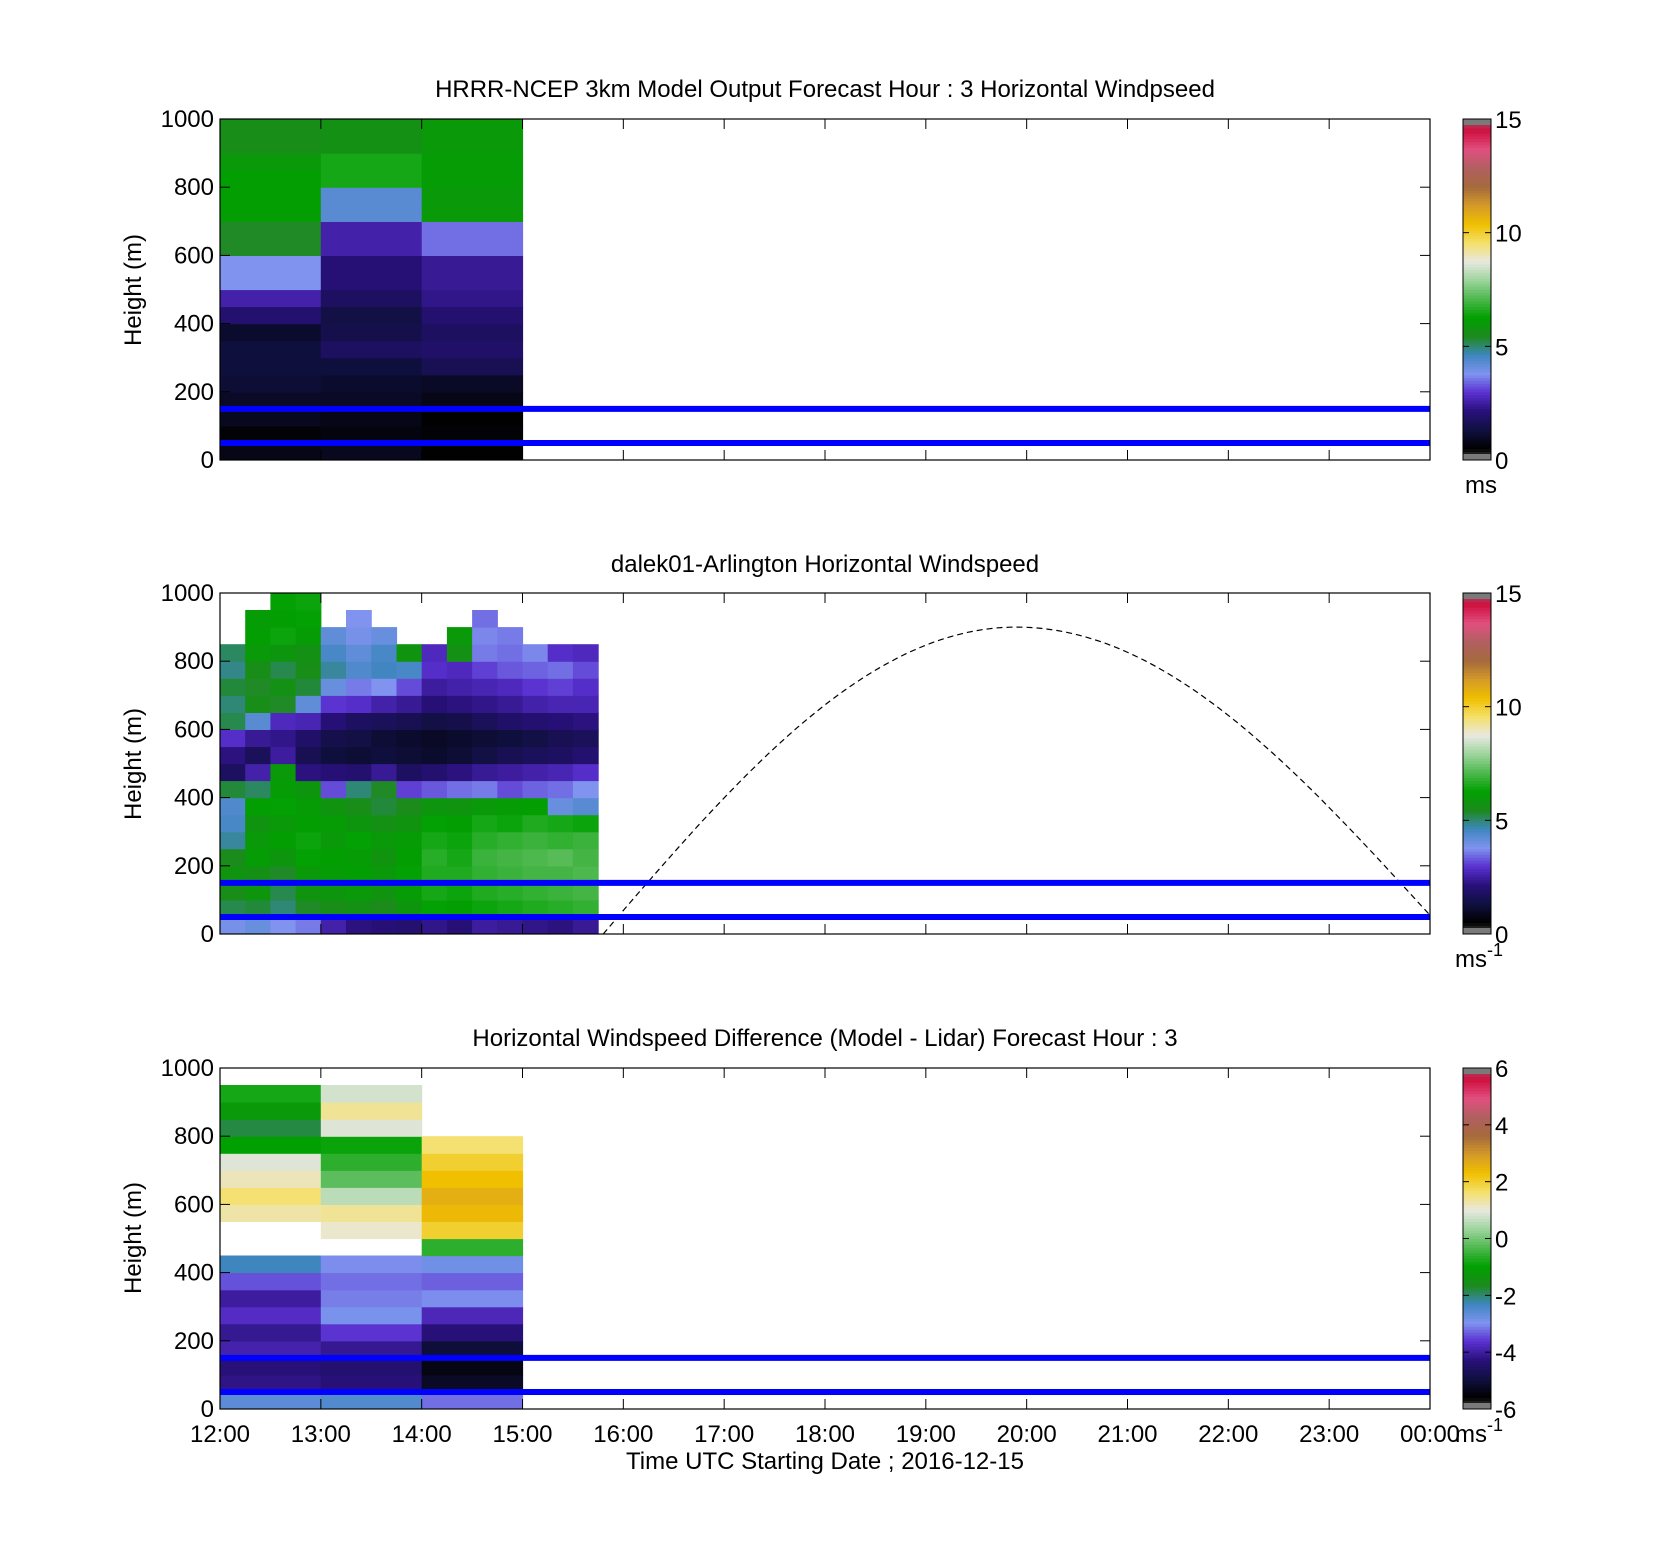 The width and height of the screenshot is (1680, 1561). What do you see at coordinates (825, 425) in the screenshot?
I see `reference-lines` at bounding box center [825, 425].